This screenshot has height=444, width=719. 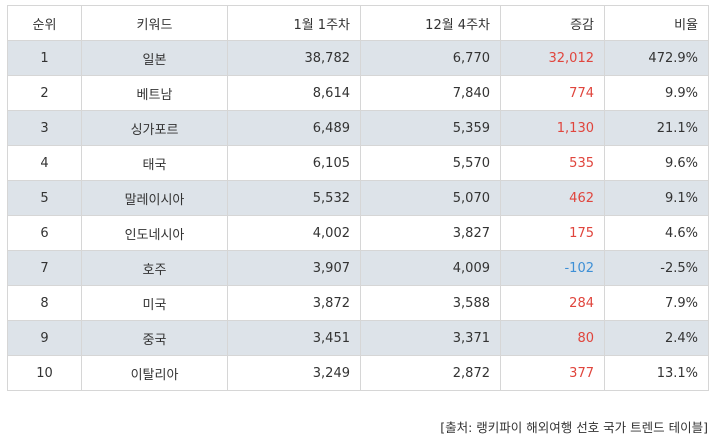 What do you see at coordinates (656, 128) in the screenshot?
I see `cell-ratio: 21.1%` at bounding box center [656, 128].